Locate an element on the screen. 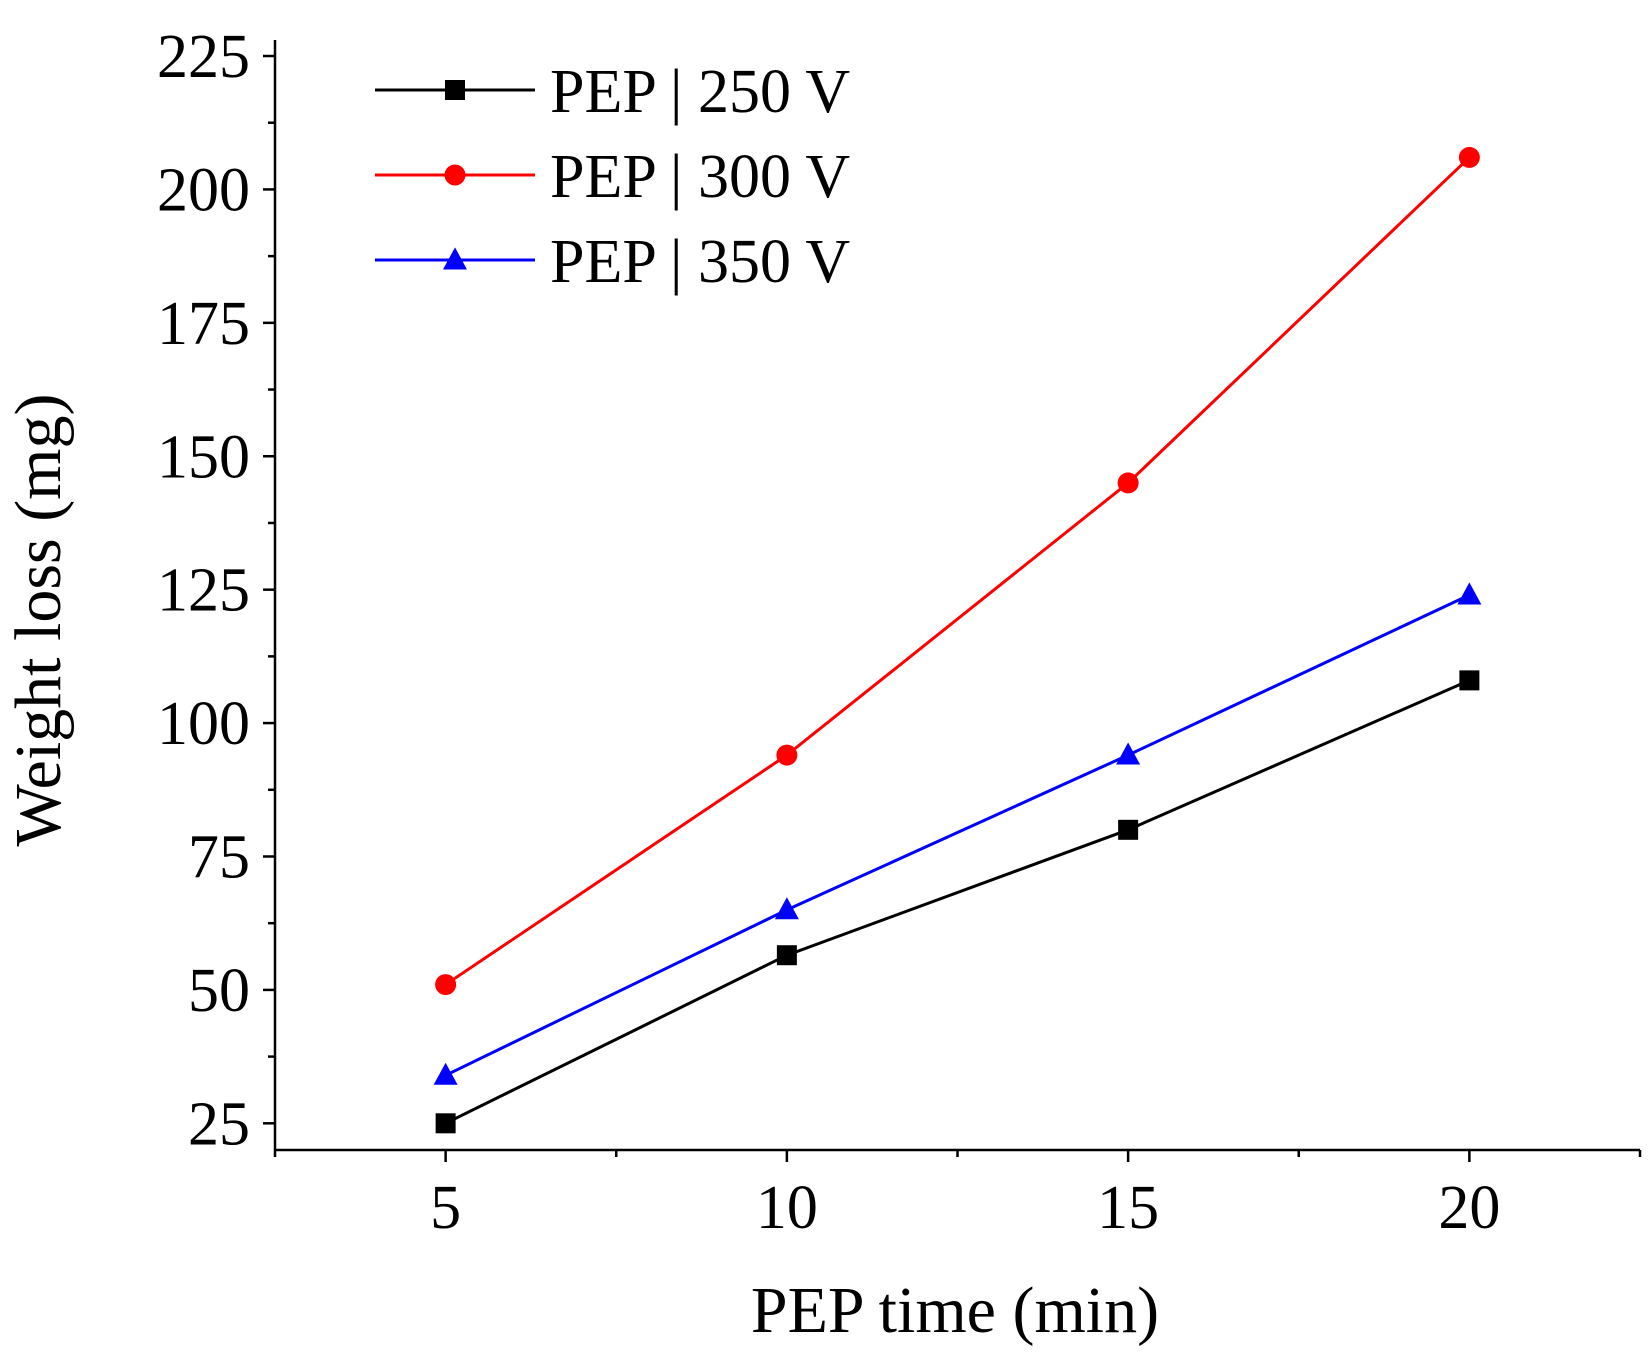 The image size is (1651, 1353). y-tick-label: 225 is located at coordinates (203, 57).